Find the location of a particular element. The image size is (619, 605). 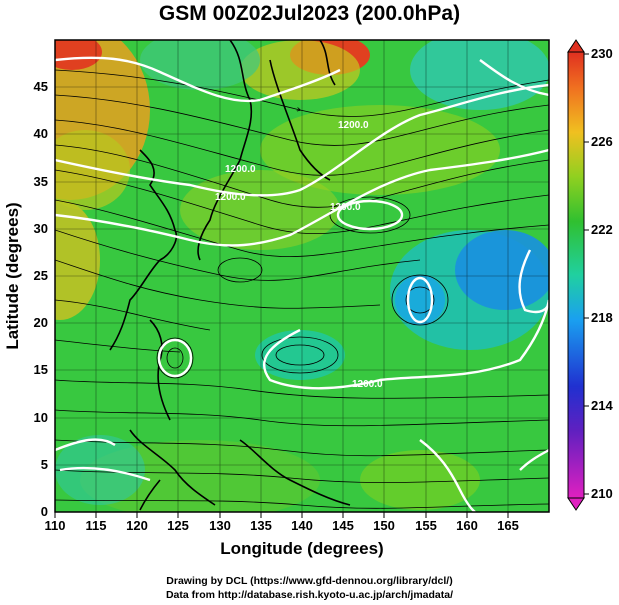

x-tick-label: 130 is located at coordinates (220, 525).